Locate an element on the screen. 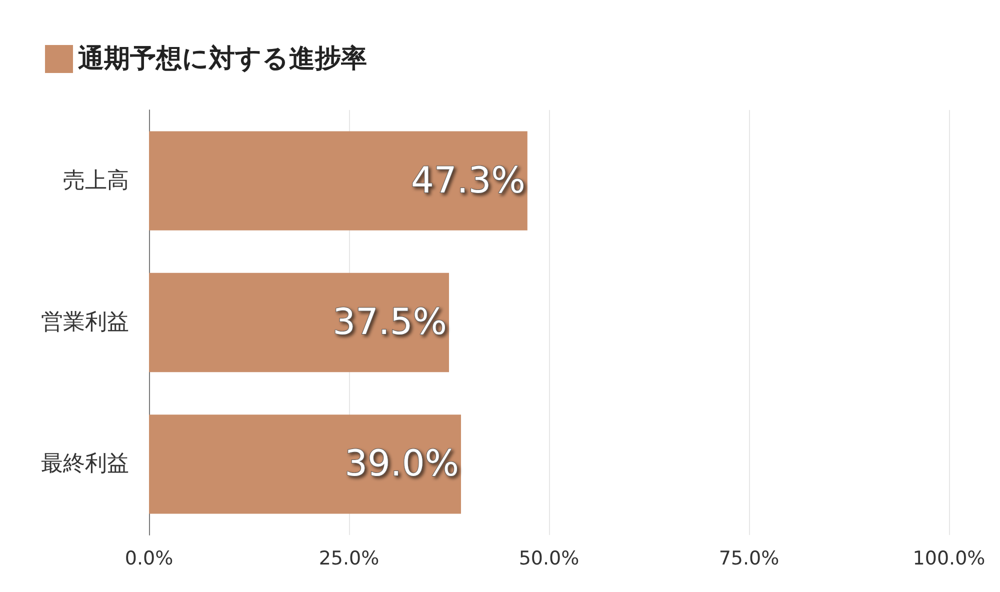 This screenshot has width=1000, height=592. x-tick-label: 25.0% is located at coordinates (349, 559).